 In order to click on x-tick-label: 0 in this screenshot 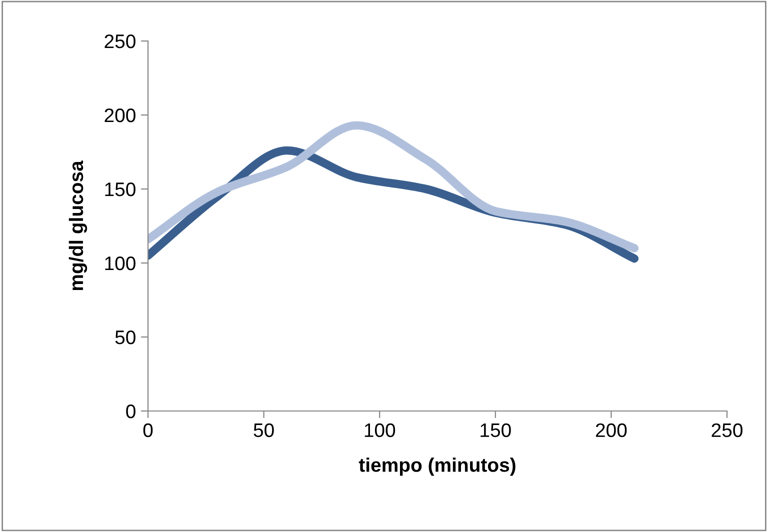, I will do `click(148, 430)`.